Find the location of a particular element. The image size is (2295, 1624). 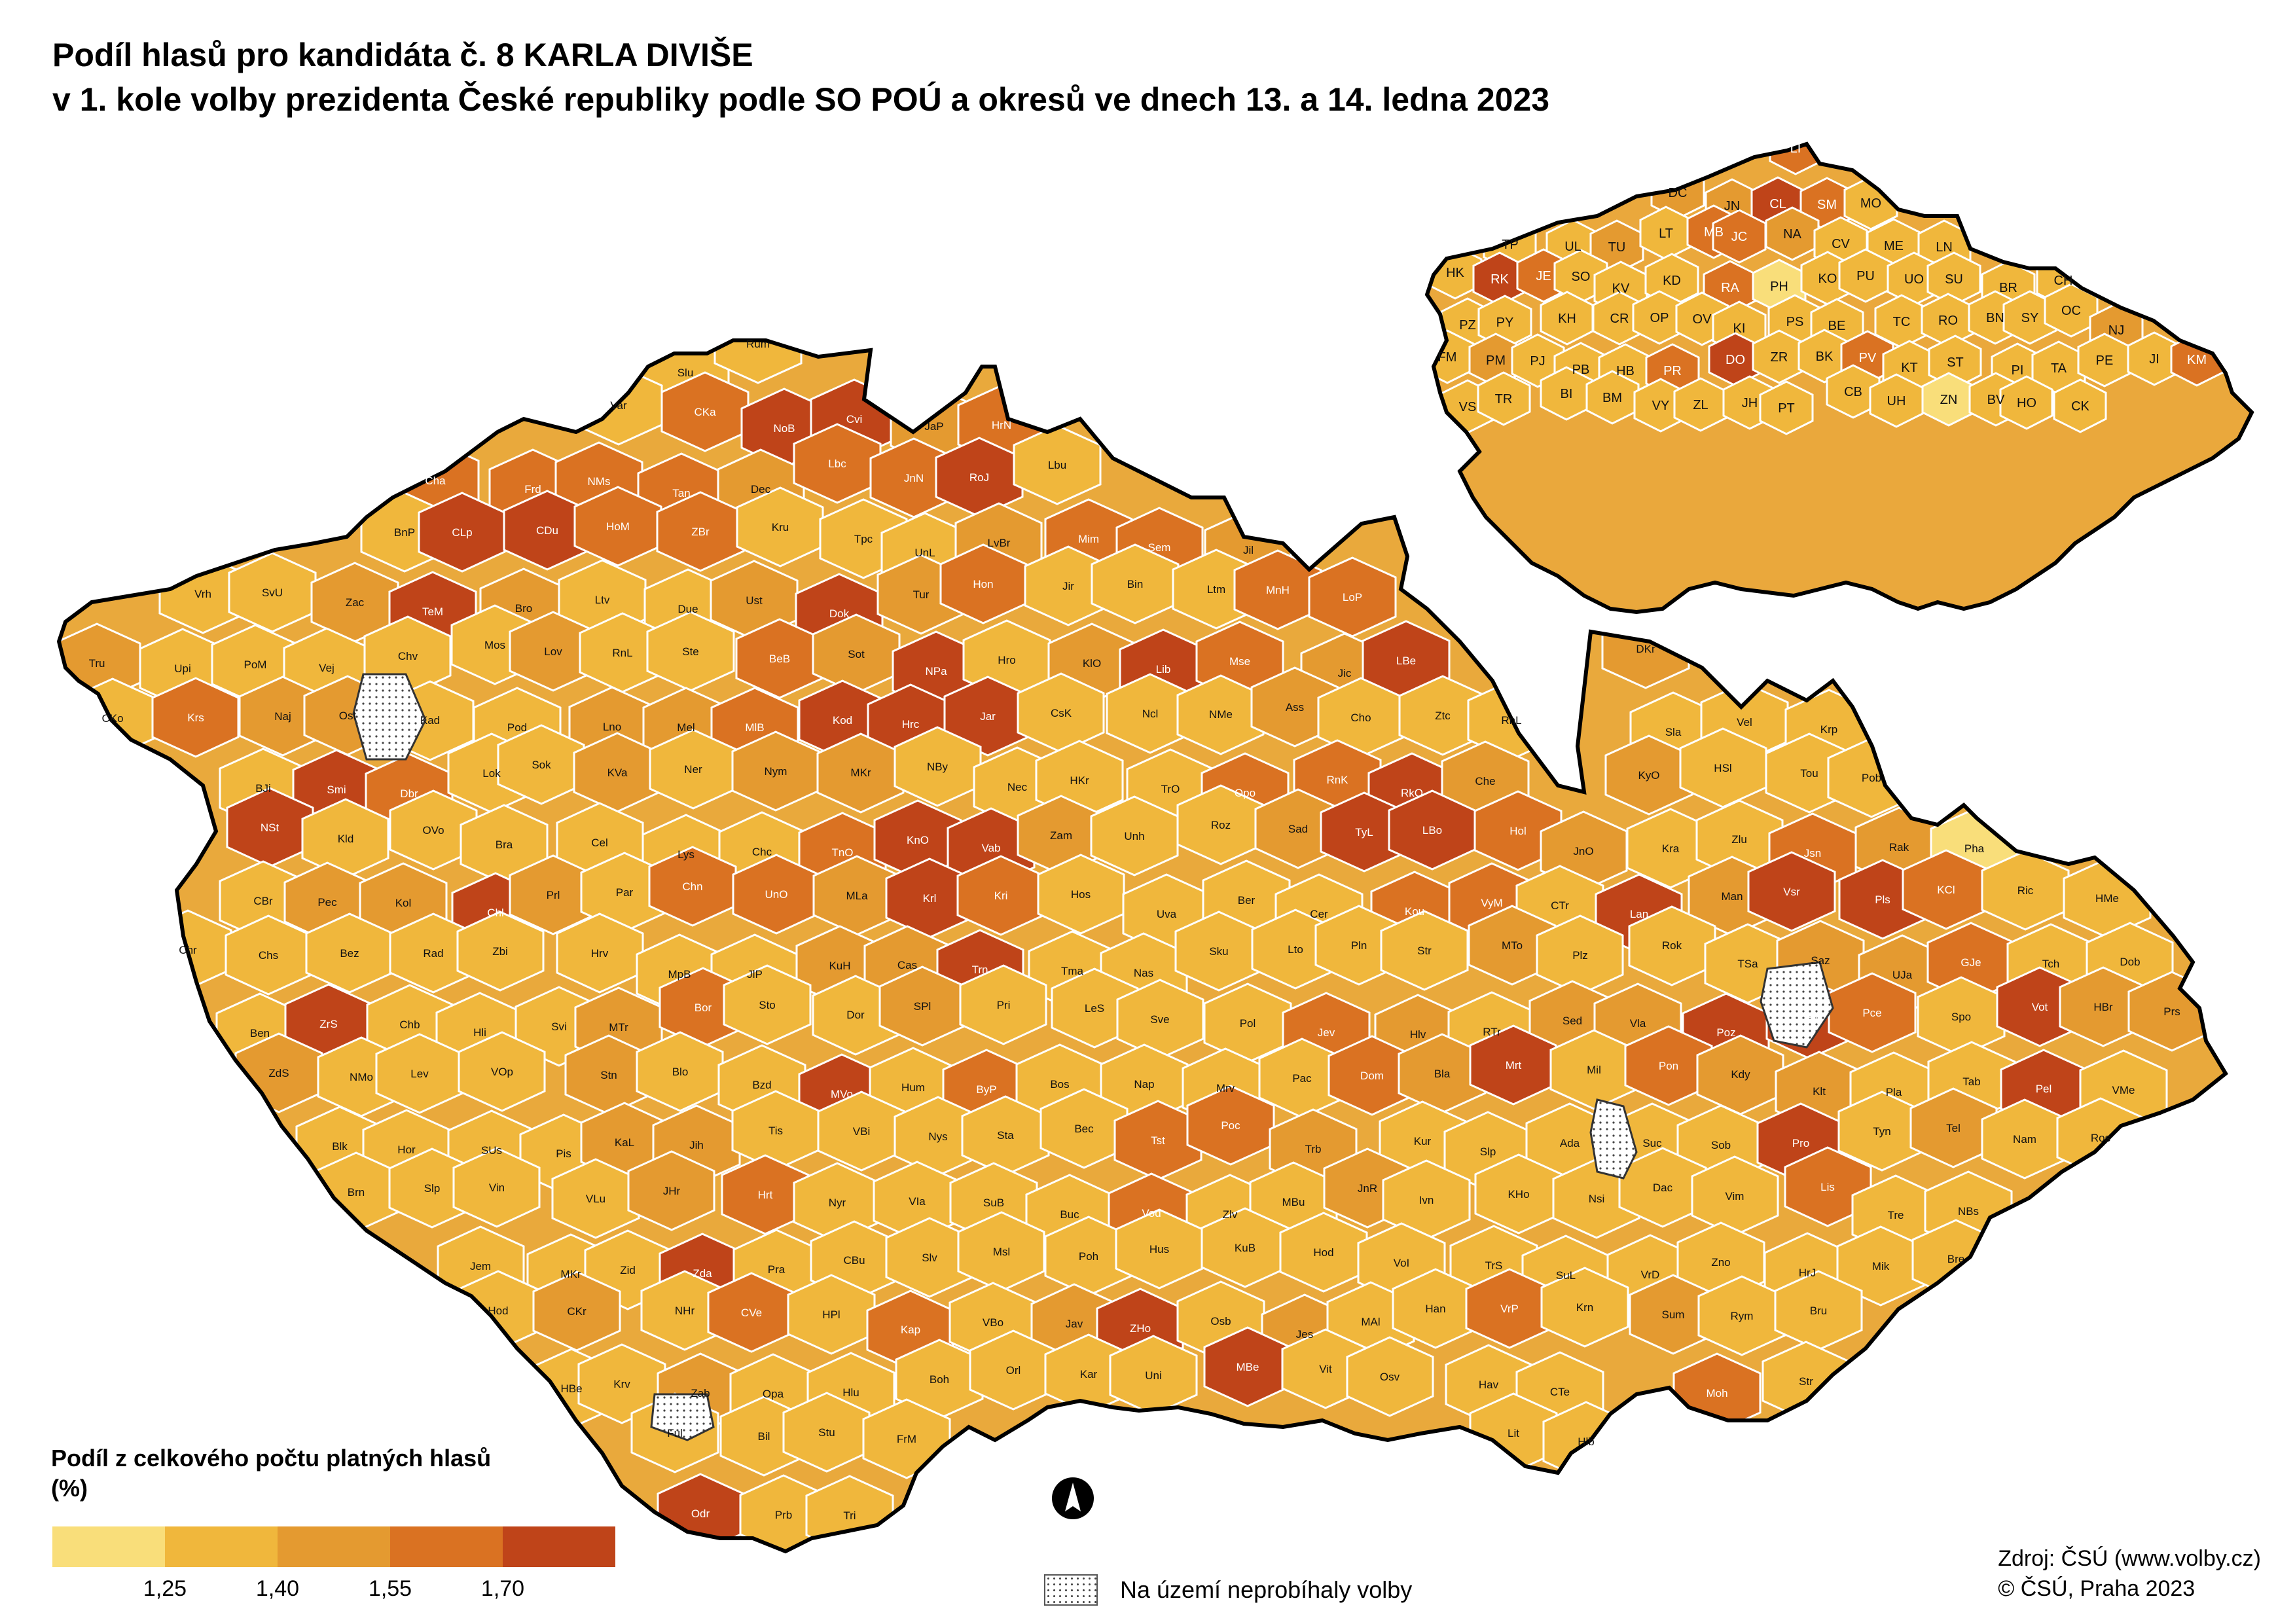

main-region-label: Vab is located at coordinates (992, 848).